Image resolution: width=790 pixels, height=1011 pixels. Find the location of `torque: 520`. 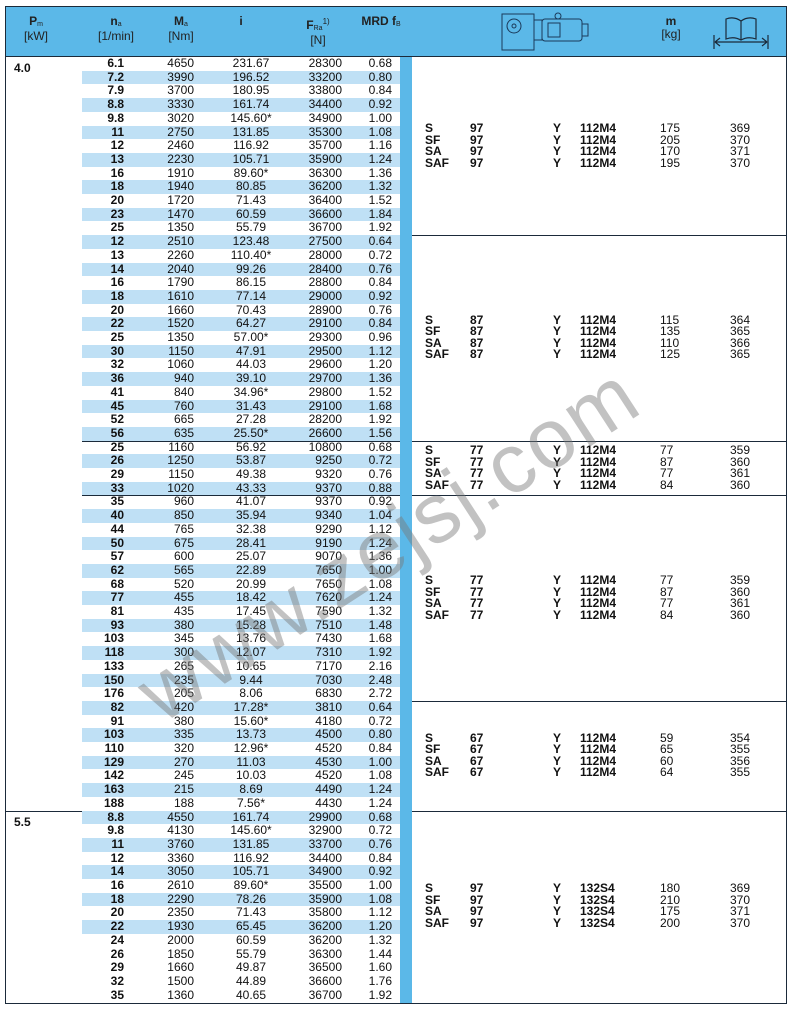

torque: 520 is located at coordinates (183, 583).